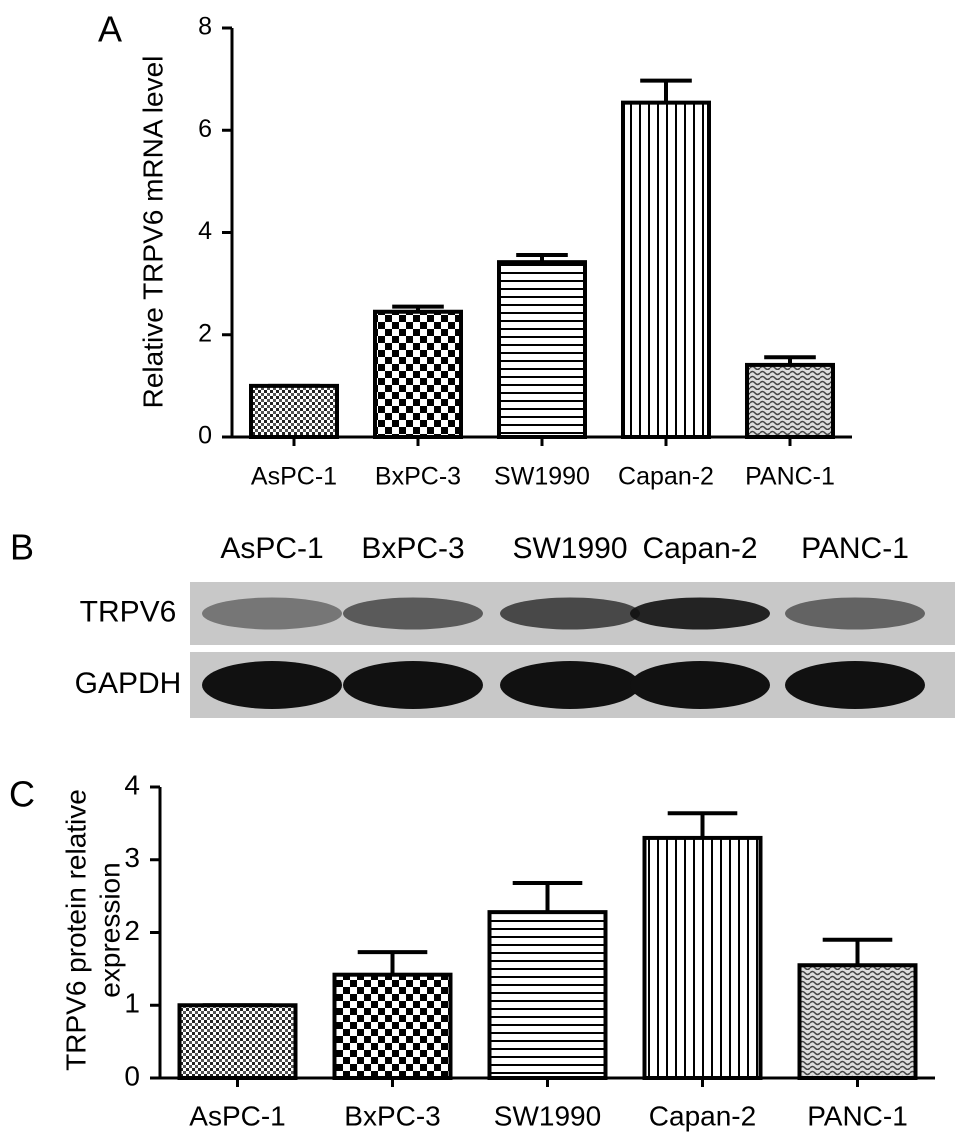 This screenshot has width=969, height=1147. What do you see at coordinates (271, 548) in the screenshot?
I see `lane-label: AsPC-1` at bounding box center [271, 548].